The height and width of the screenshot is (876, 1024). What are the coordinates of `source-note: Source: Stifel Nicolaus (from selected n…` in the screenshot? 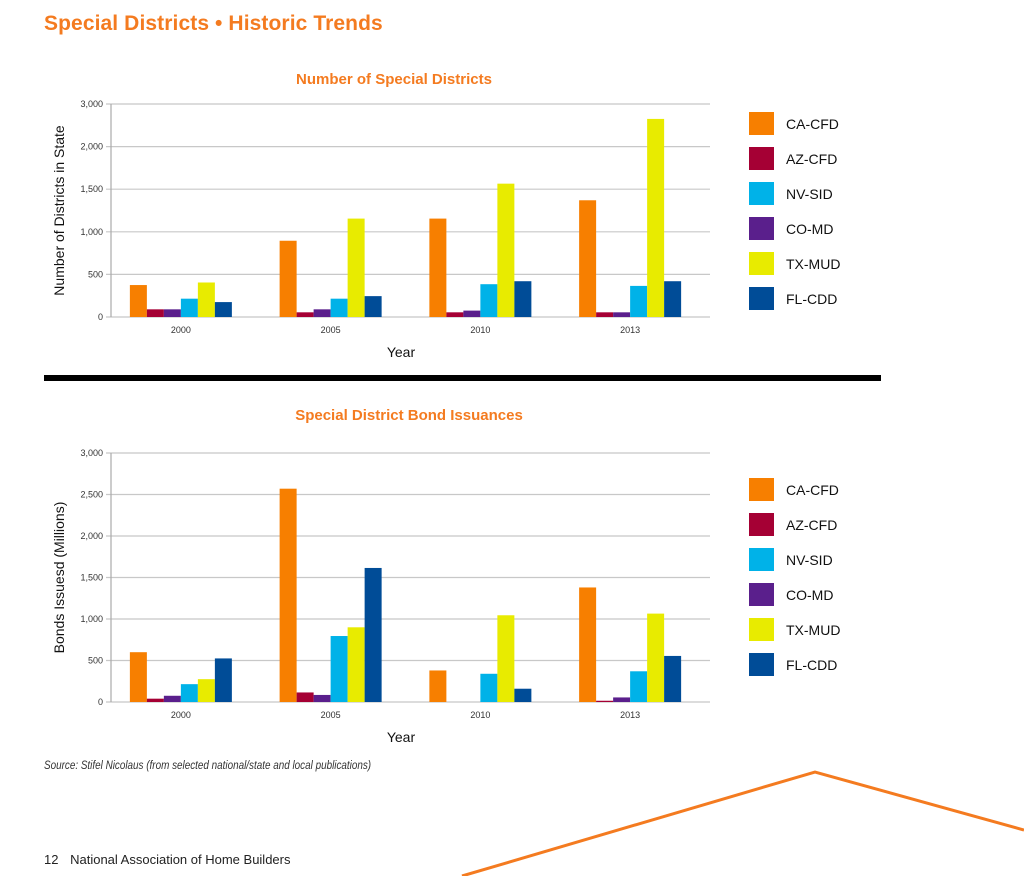 It's located at (208, 766).